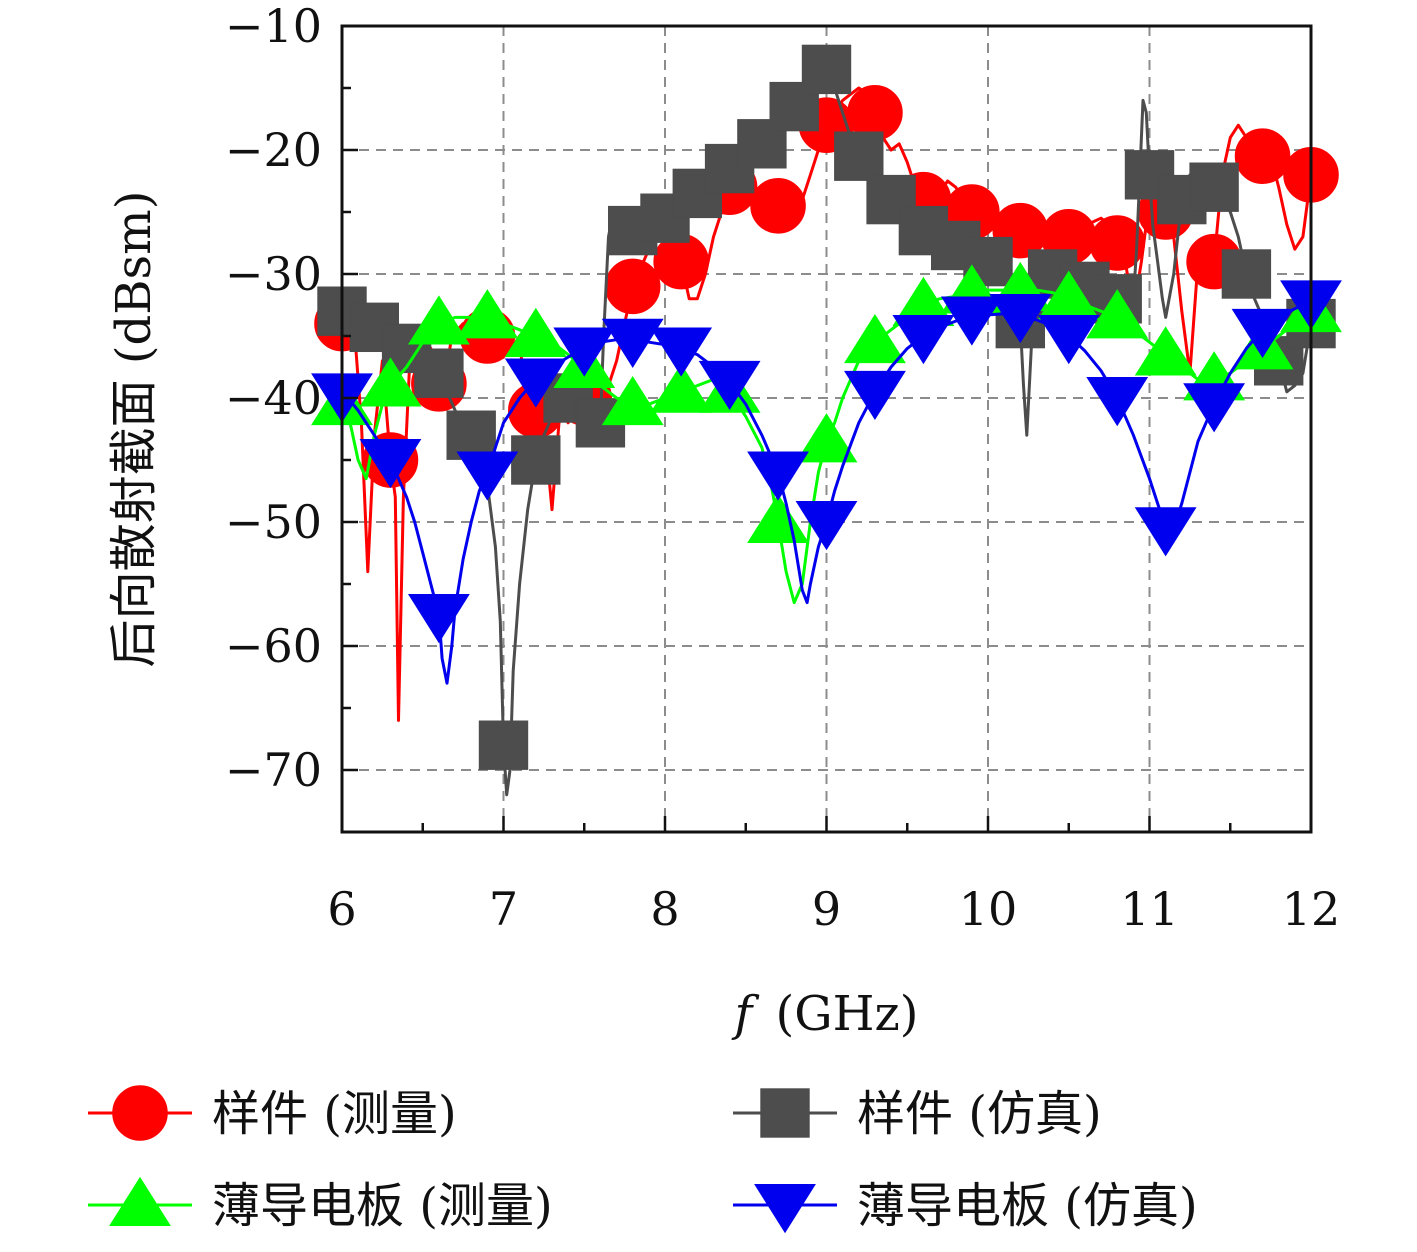  I want to click on x-tick-labels: 6 7 8 9 10 11 12, so click(833, 909).